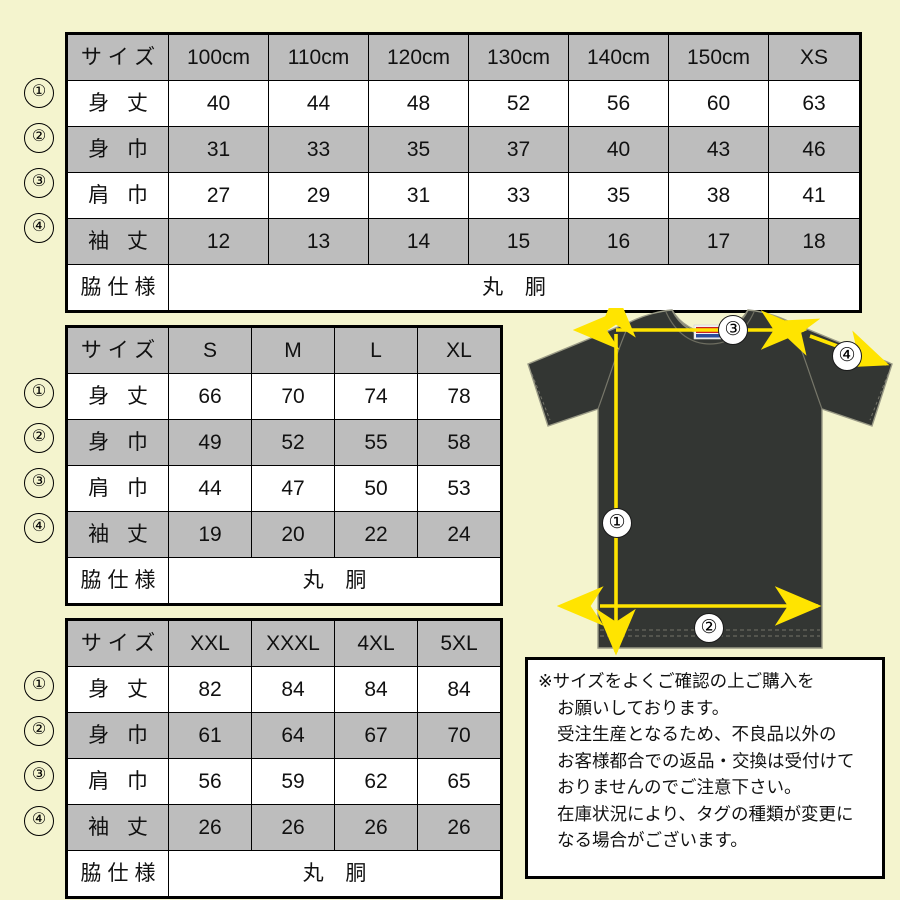 Image resolution: width=900 pixels, height=900 pixels. What do you see at coordinates (293, 643) in the screenshot?
I see `column-header: XXXL` at bounding box center [293, 643].